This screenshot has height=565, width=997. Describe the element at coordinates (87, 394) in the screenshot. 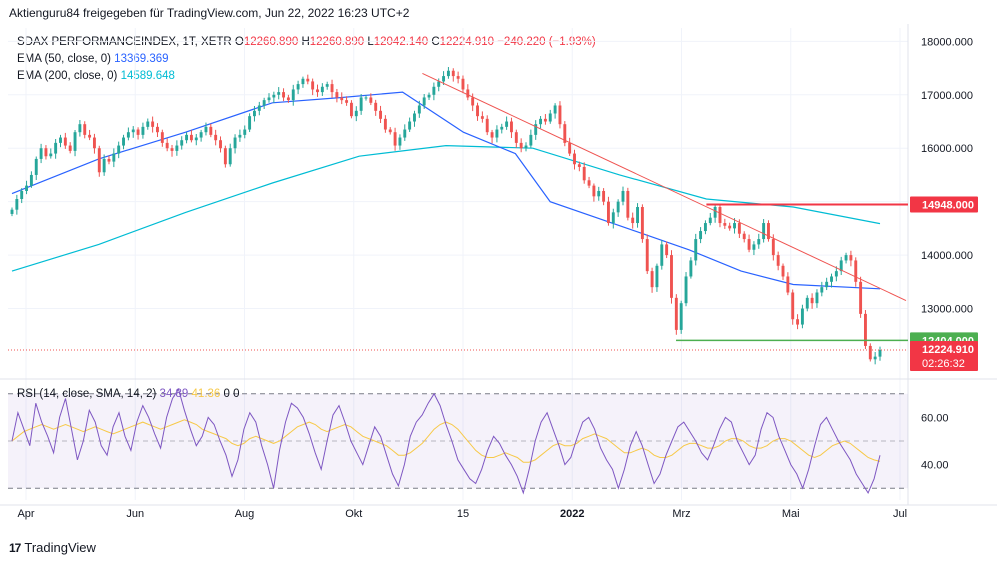

I see `rsi-label: RSI (14, close, SMA, 14, 2)` at that location.